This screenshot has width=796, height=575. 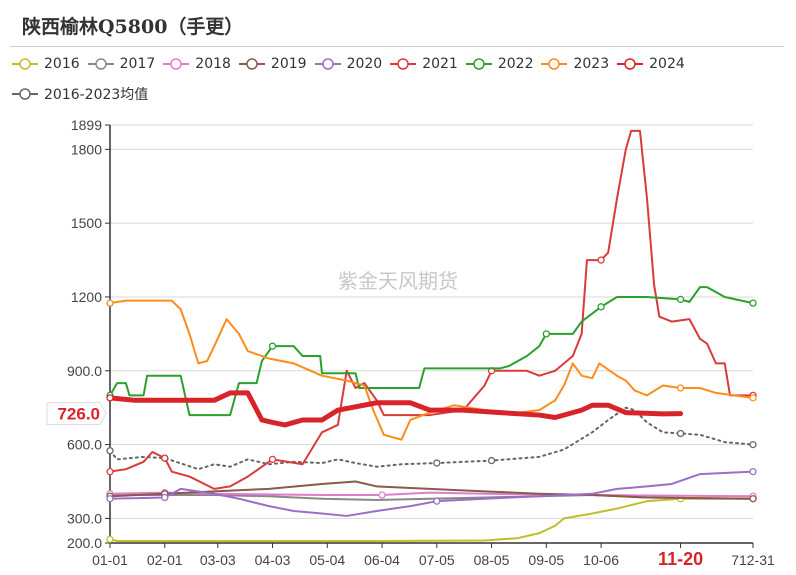 What do you see at coordinates (213, 64) in the screenshot?
I see `legend-label: 2018` at bounding box center [213, 64].